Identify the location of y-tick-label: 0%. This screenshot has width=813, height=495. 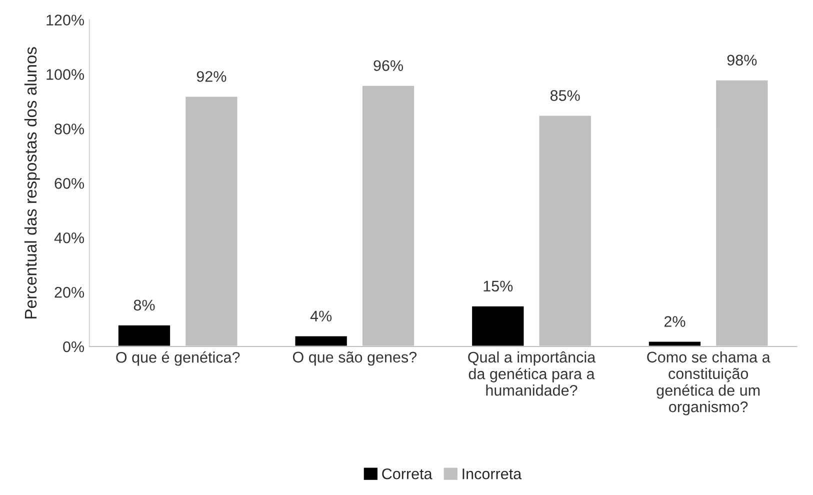
(73, 346).